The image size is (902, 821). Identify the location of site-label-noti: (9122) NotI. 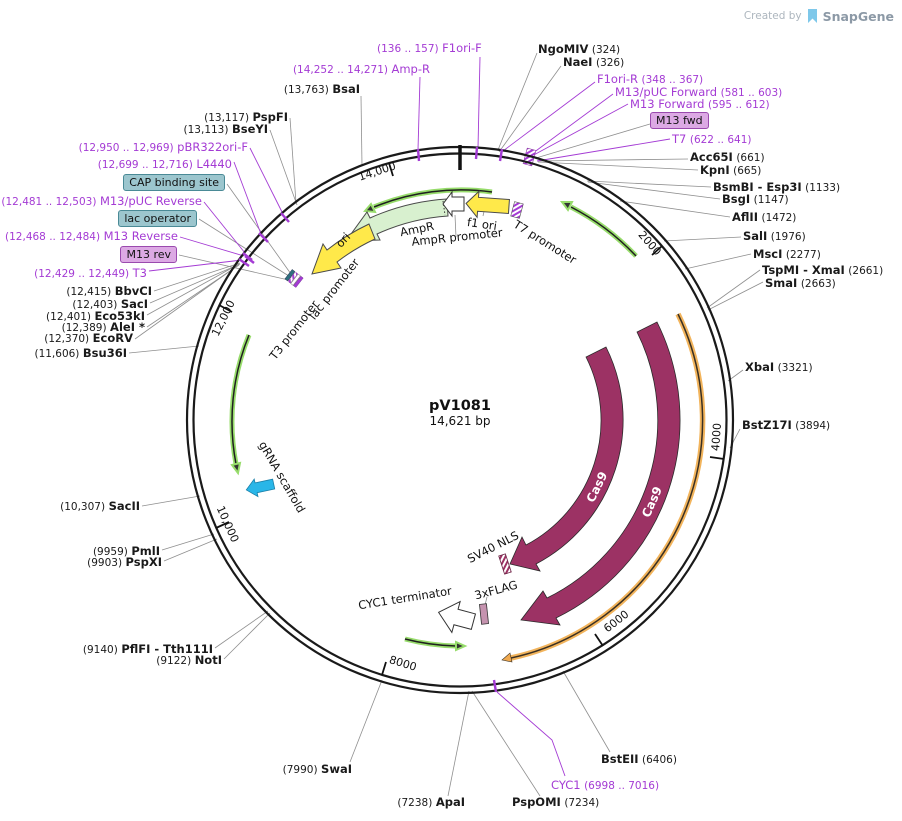
(189, 660).